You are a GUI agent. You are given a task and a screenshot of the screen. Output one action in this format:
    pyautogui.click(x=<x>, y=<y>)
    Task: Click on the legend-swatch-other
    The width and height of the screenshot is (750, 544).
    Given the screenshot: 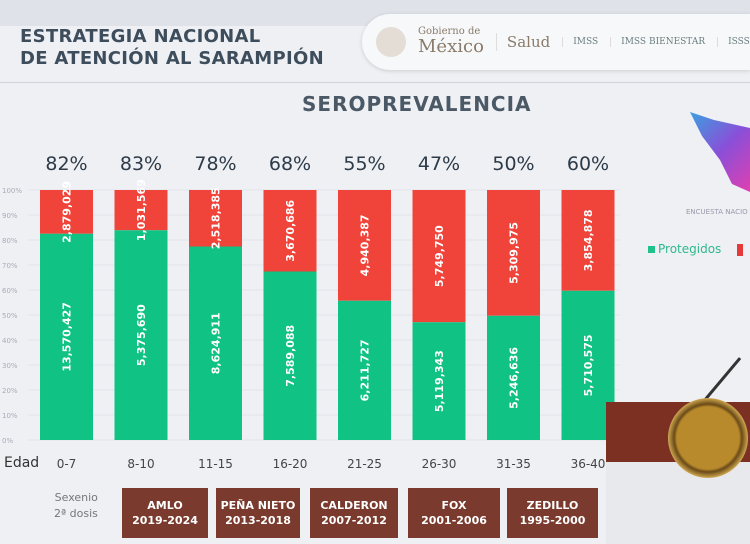 What is the action you would take?
    pyautogui.click(x=740, y=249)
    